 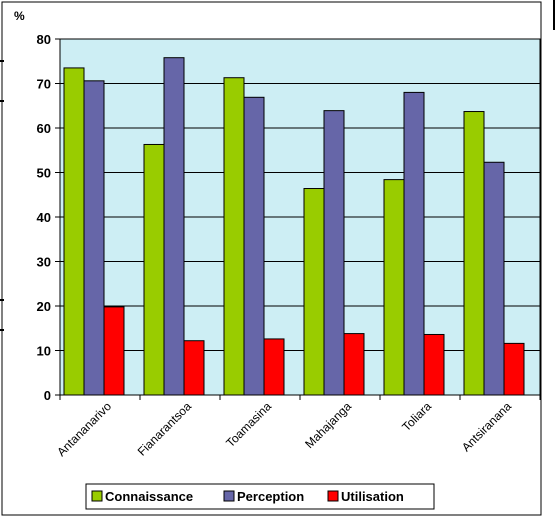 I want to click on bar-perception-fianarantsoa, so click(x=174, y=226).